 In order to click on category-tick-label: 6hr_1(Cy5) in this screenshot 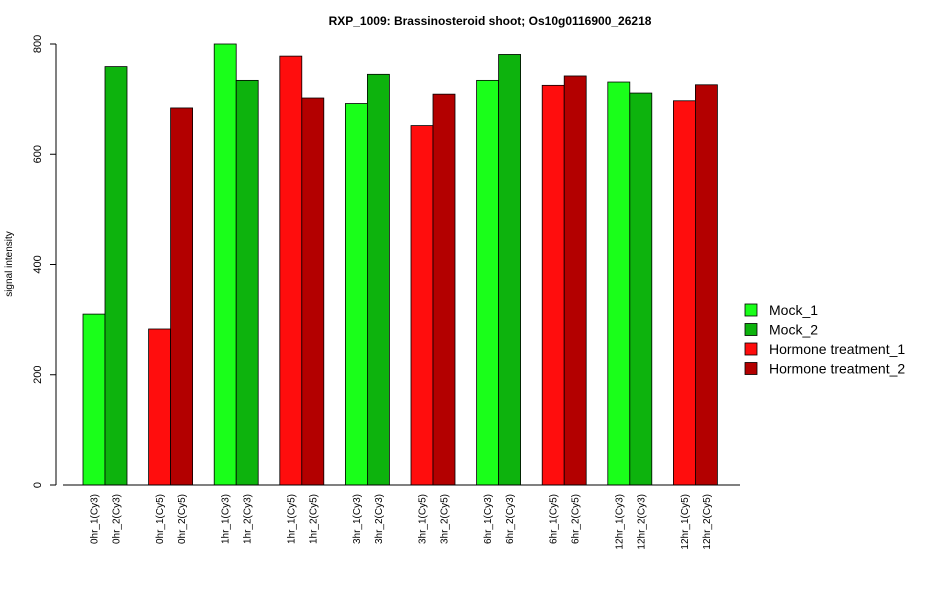, I will do `click(554, 519)`.